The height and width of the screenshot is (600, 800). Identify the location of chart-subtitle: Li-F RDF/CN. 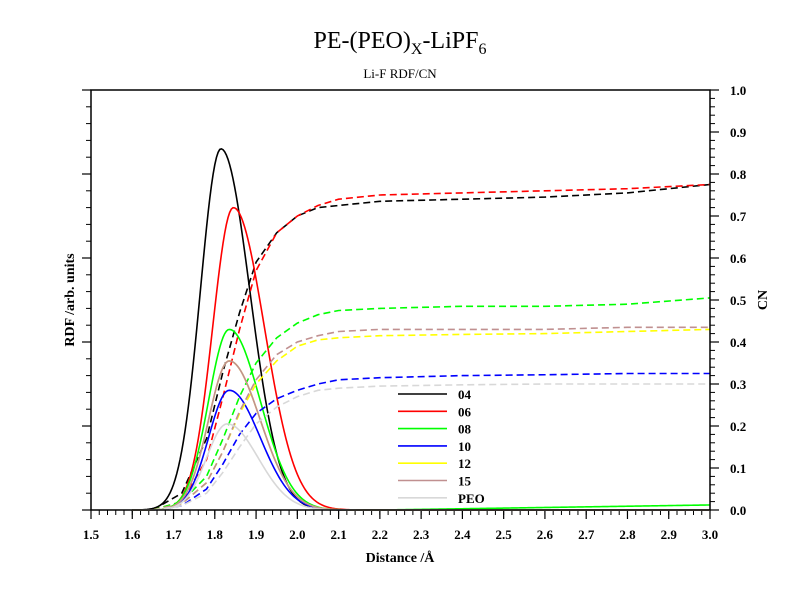
(400, 73).